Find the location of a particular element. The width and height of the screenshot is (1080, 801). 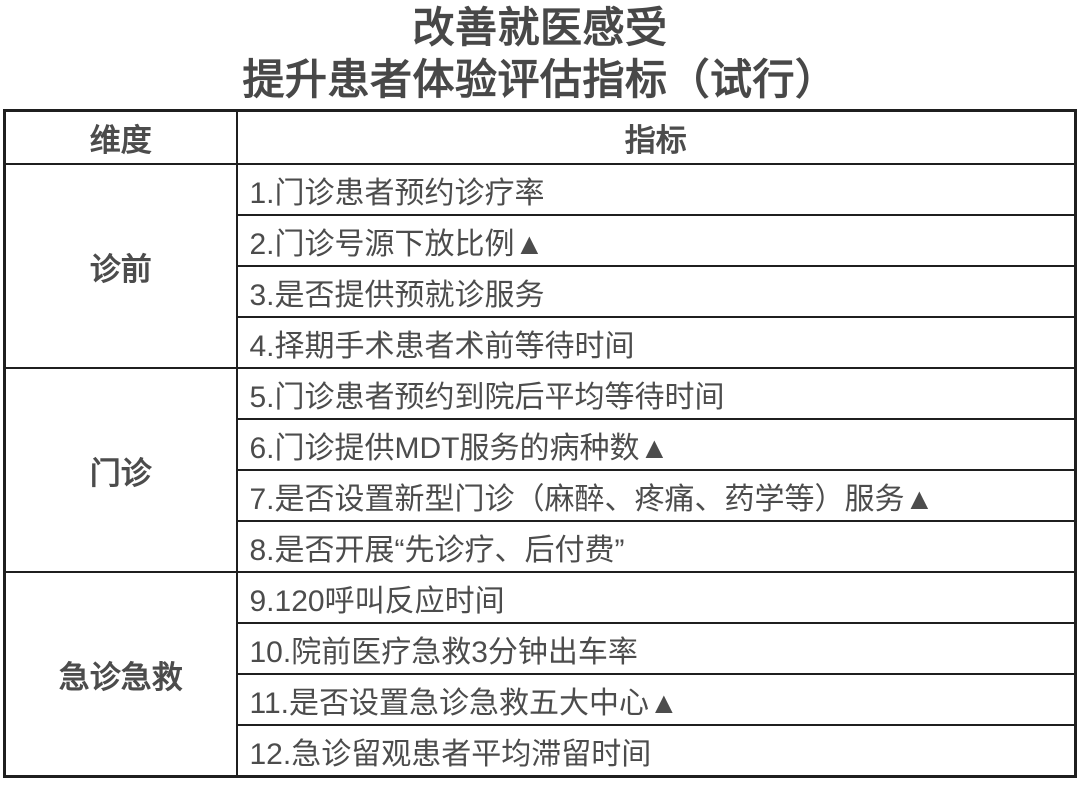

table-row: 4.择期手术患者术前等待时间 is located at coordinates (541, 342).